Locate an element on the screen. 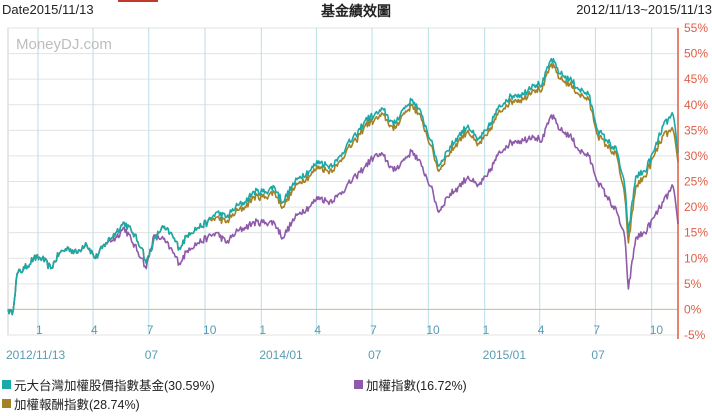 The height and width of the screenshot is (416, 712). legend-item-etf: 元大台灣加權股價指數基金(30.59%) is located at coordinates (108, 384).